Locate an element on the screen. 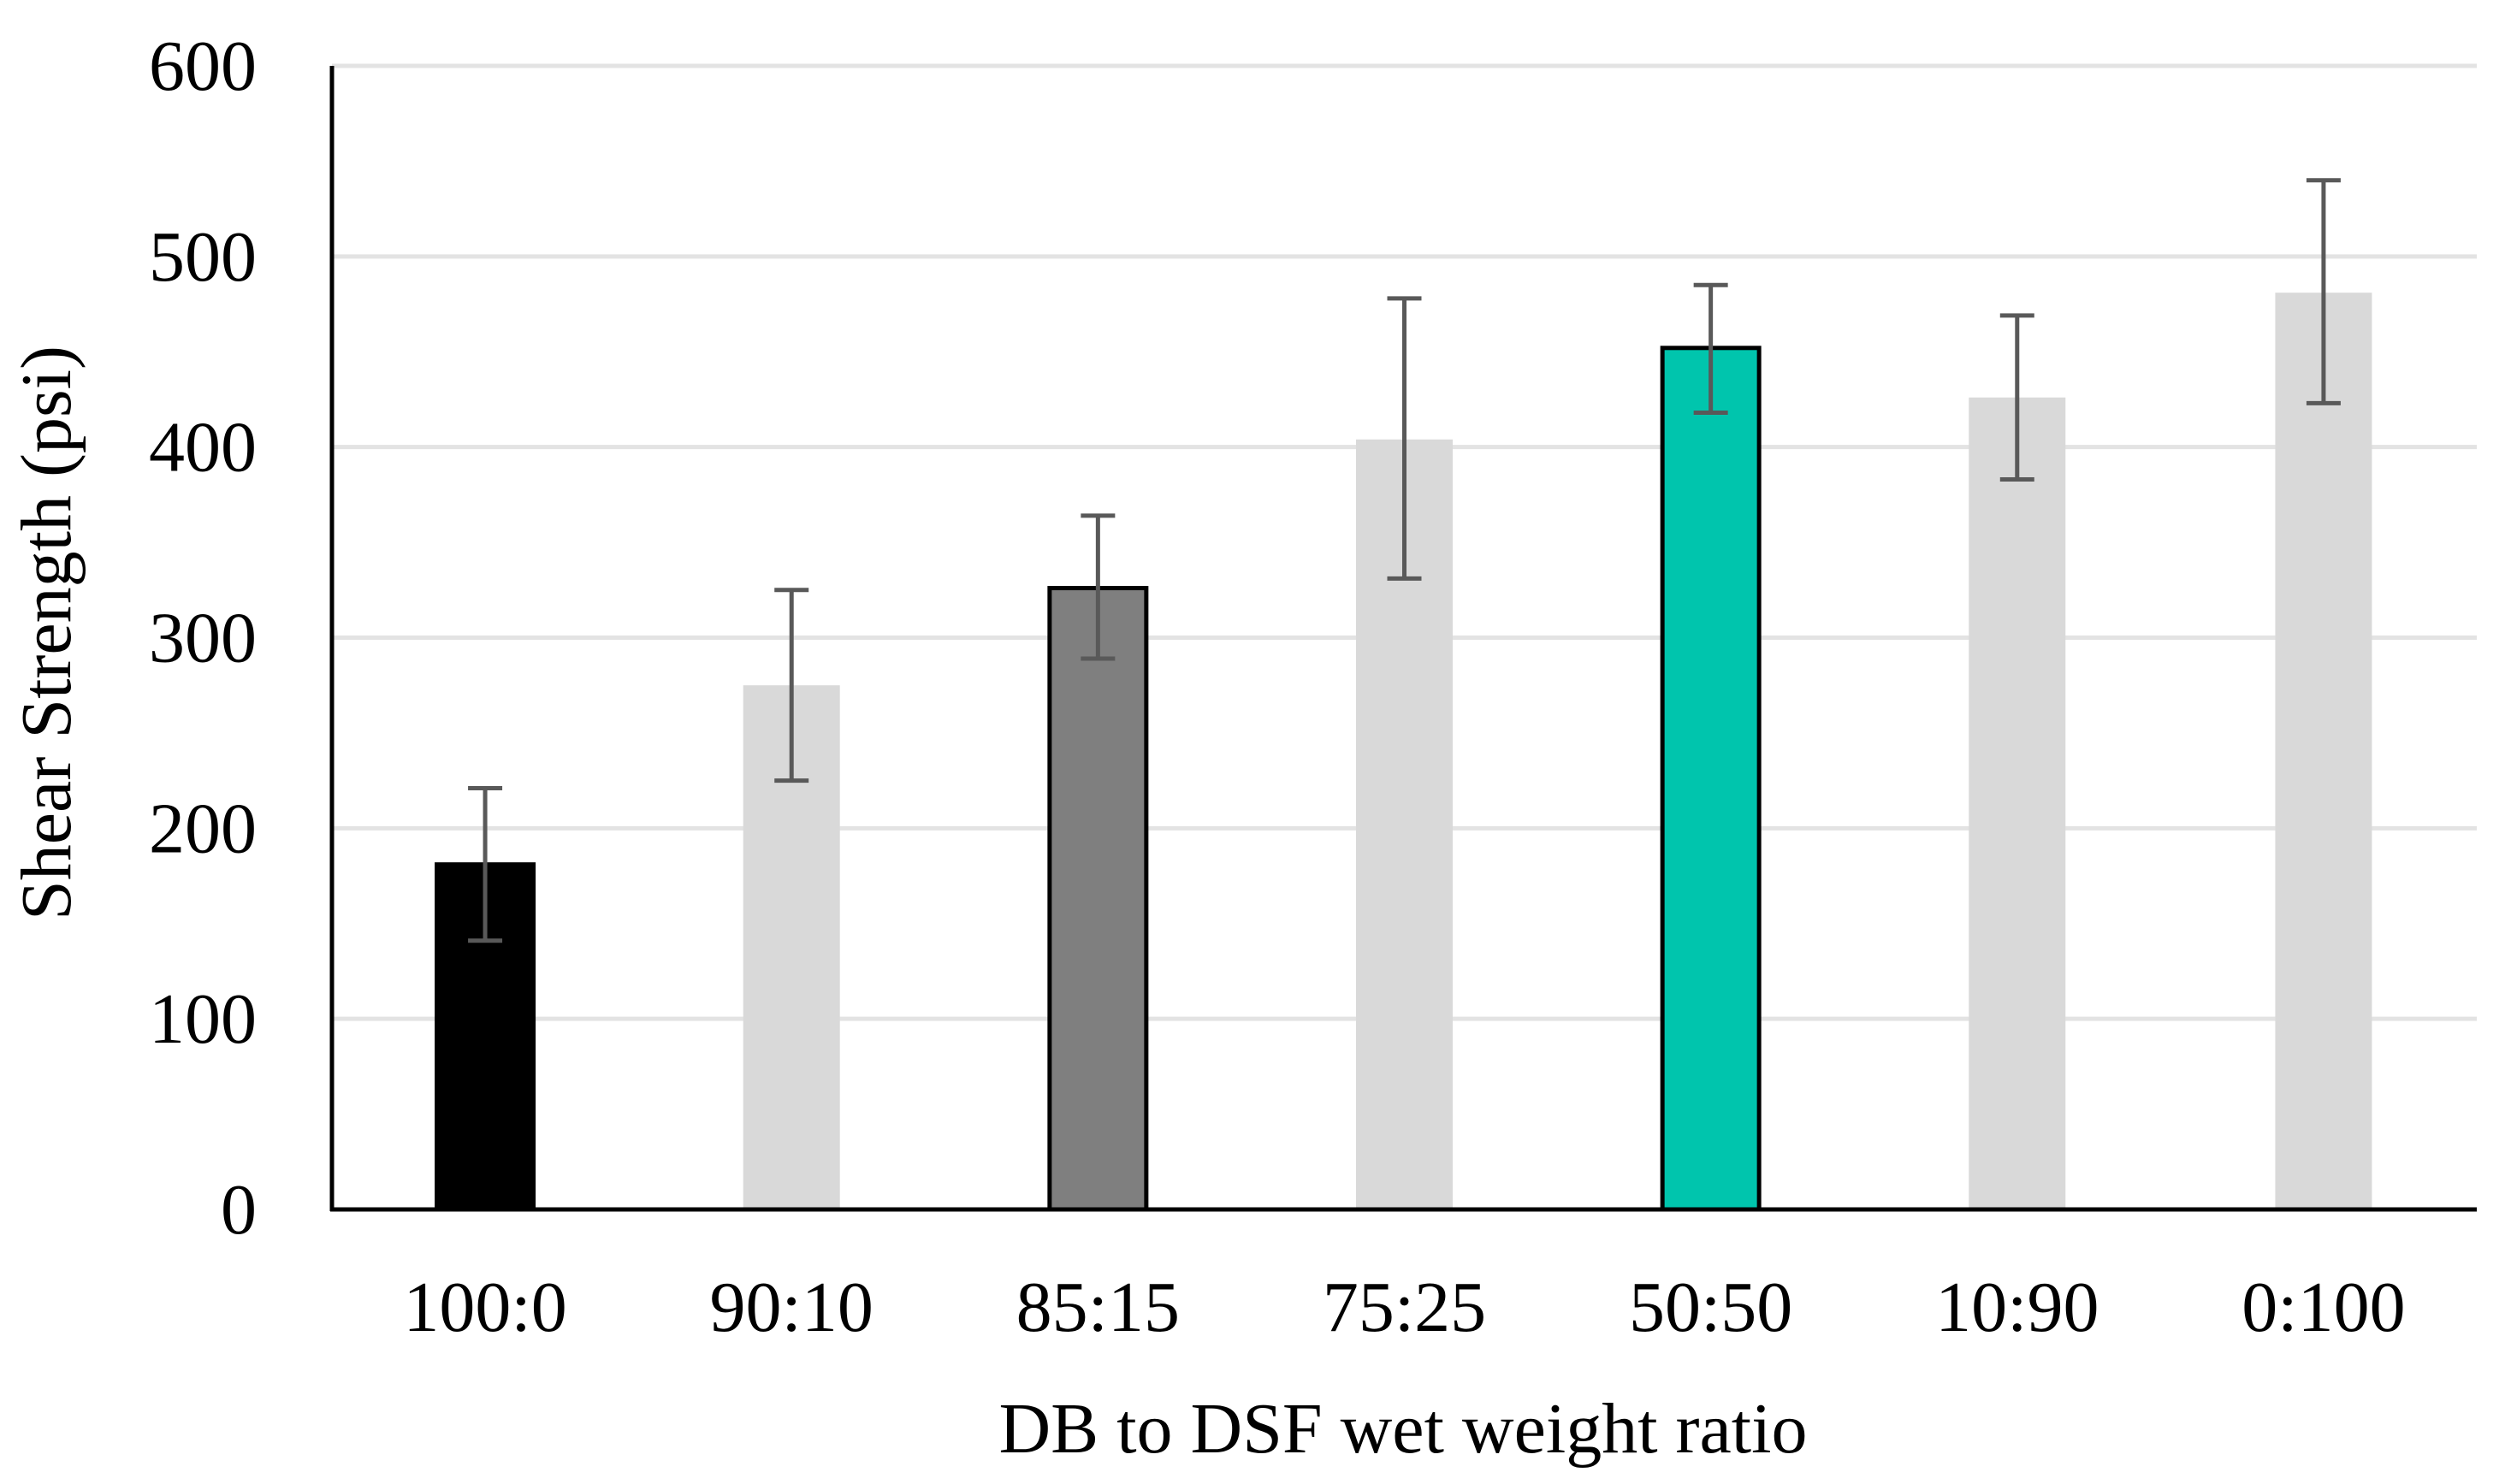 This screenshot has height=1484, width=2505. x-tick-label: 85:15 is located at coordinates (1098, 1307).